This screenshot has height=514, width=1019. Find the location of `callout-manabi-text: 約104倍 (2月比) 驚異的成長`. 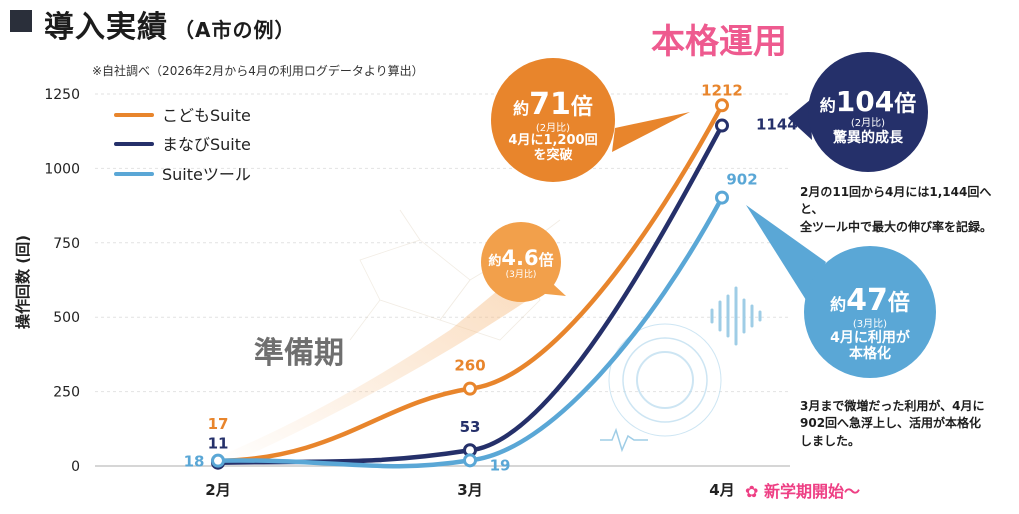

callout-manabi-text: 約104倍 (2月比) 驚異的成長 is located at coordinates (868, 115).